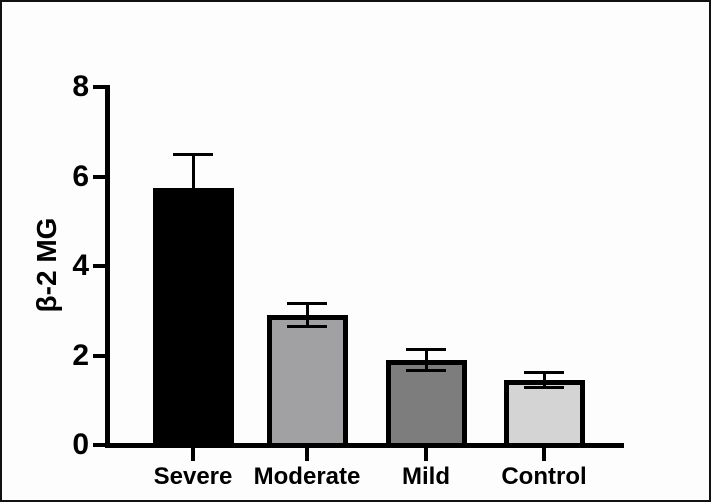  What do you see at coordinates (193, 317) in the screenshot?
I see `bar-severe` at bounding box center [193, 317].